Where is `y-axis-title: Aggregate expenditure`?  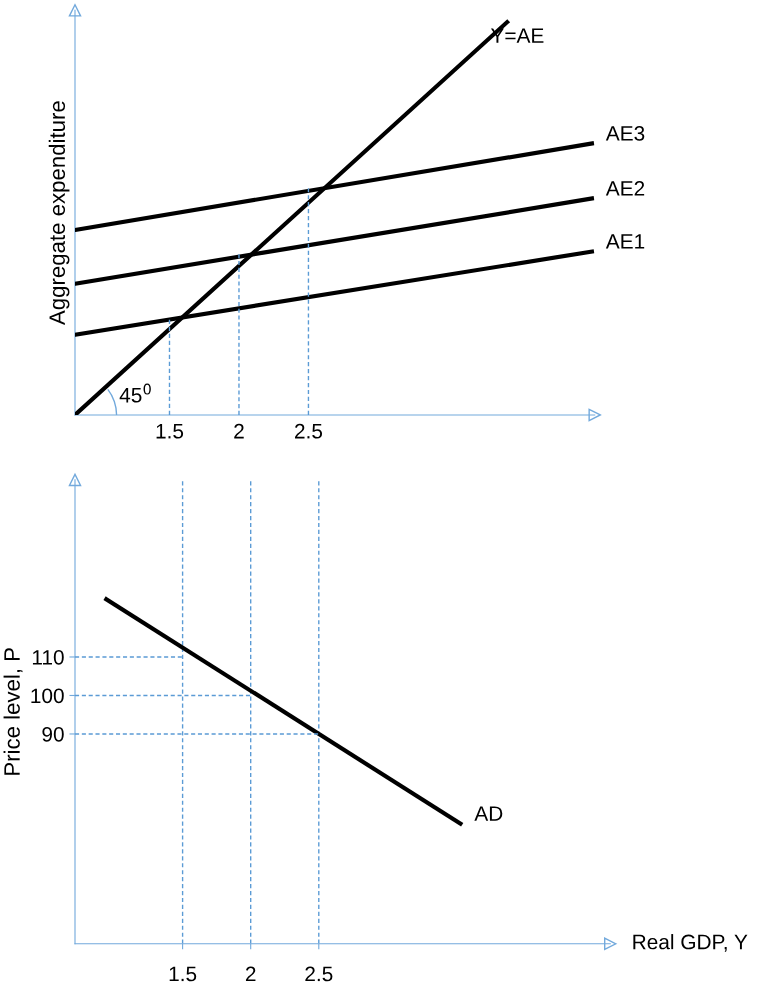
y-axis-title: Aggregate expenditure is located at coordinates (59, 213).